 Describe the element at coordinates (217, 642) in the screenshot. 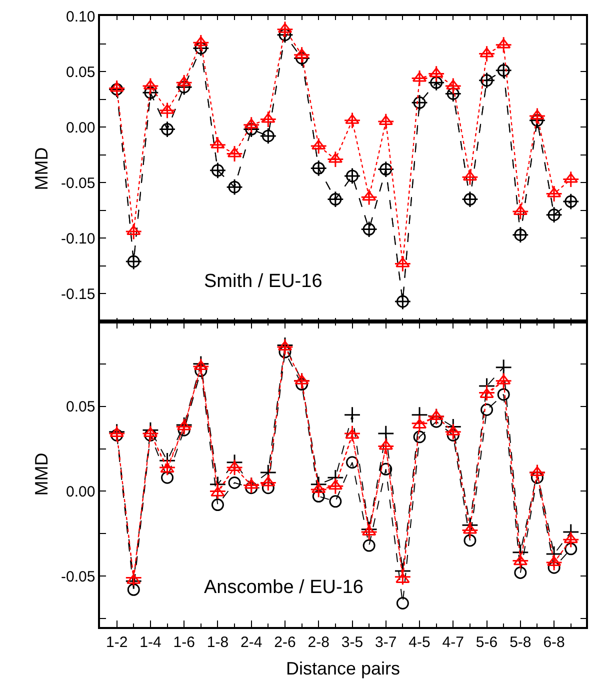

I see `x-tick-label: 1-8` at that location.